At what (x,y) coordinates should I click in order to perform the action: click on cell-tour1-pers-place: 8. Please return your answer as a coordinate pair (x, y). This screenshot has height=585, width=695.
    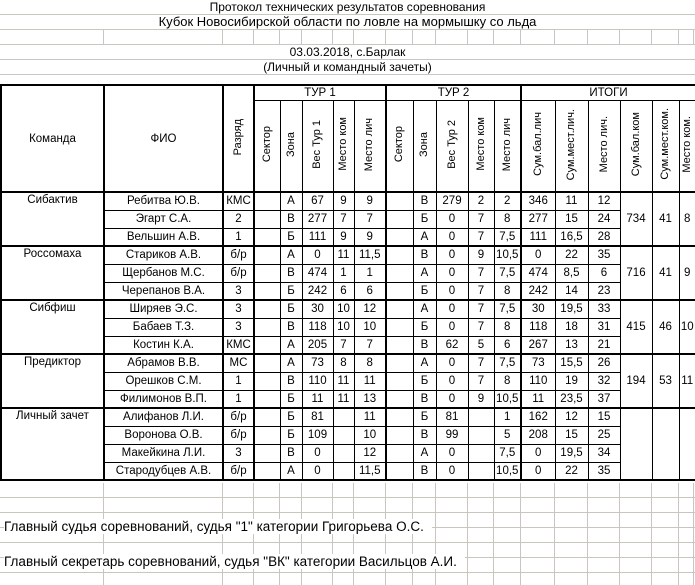
    Looking at the image, I should click on (370, 363).